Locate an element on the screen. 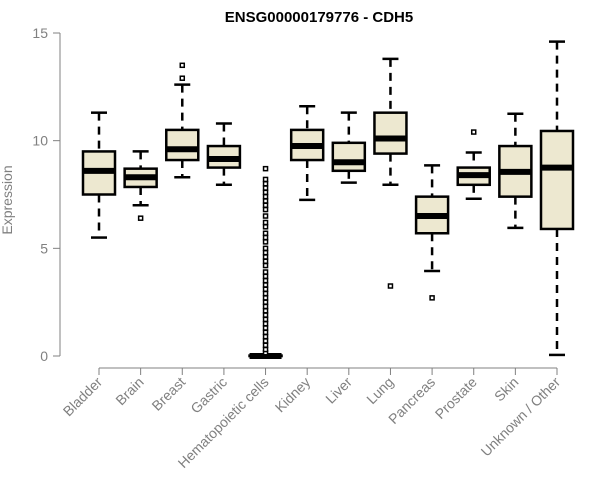  x-tick-label: Kidney is located at coordinates (293, 395).